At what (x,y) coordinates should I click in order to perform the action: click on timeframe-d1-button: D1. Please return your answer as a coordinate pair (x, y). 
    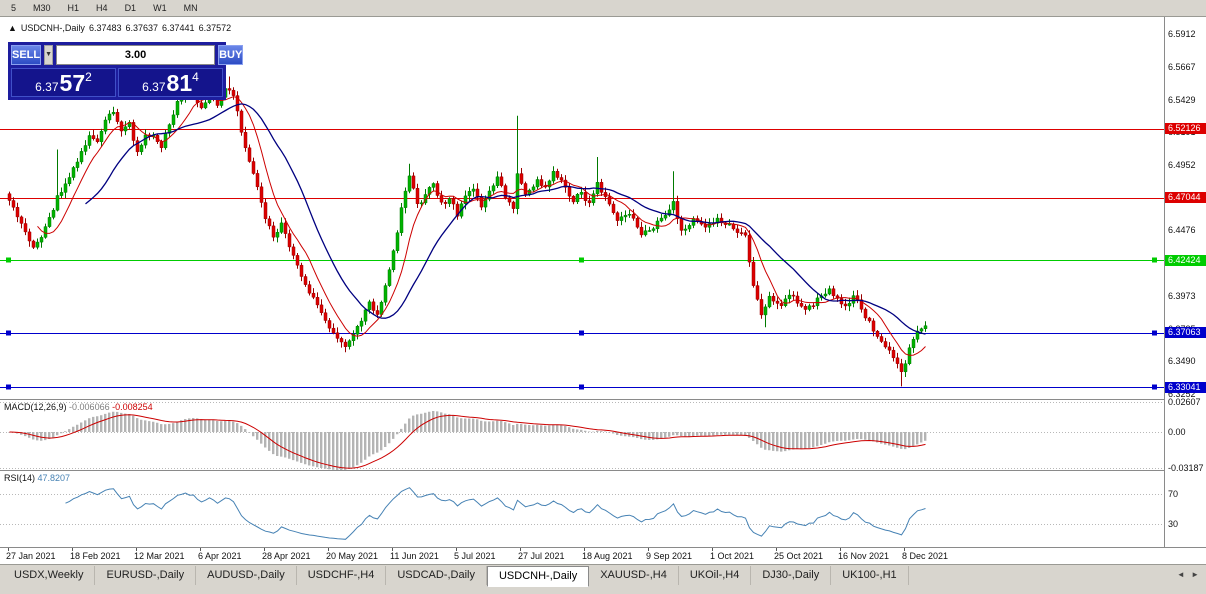
    Looking at the image, I should click on (130, 8).